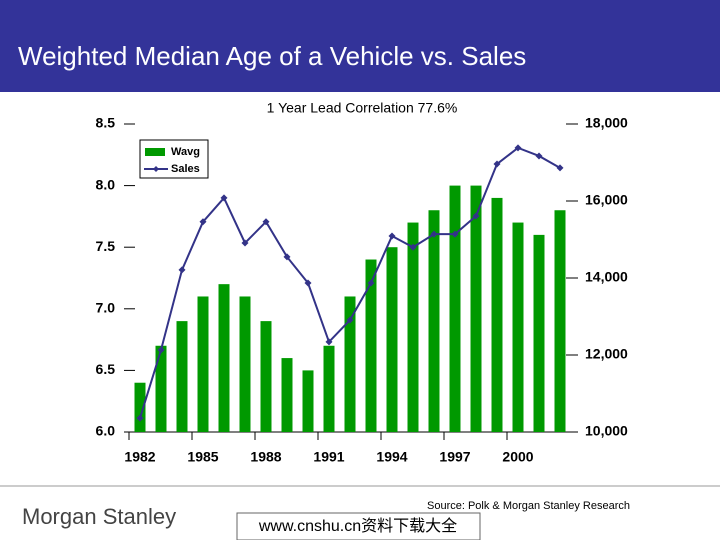 Image resolution: width=720 pixels, height=540 pixels. What do you see at coordinates (265, 457) in the screenshot?
I see `x-tick-label: 1988` at bounding box center [265, 457].